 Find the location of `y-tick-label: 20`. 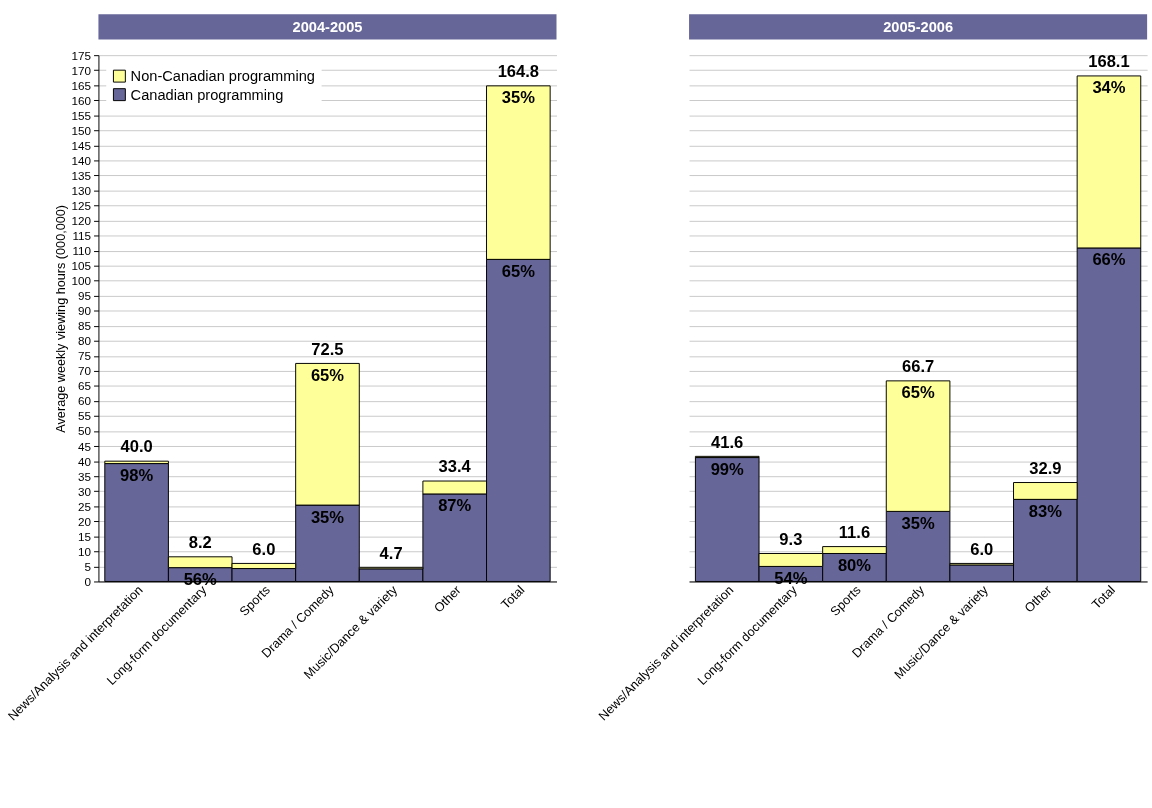

y-tick-label: 20 is located at coordinates (85, 521).